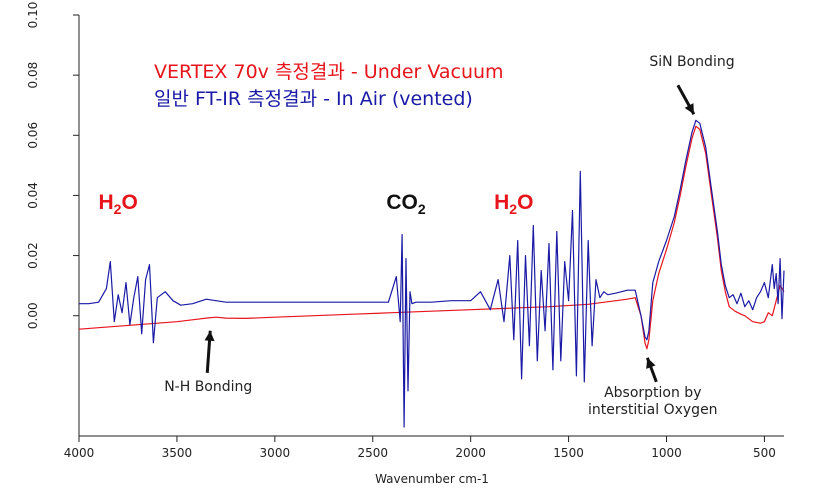  I want to click on y-tick-label: 0.00, so click(33, 315).